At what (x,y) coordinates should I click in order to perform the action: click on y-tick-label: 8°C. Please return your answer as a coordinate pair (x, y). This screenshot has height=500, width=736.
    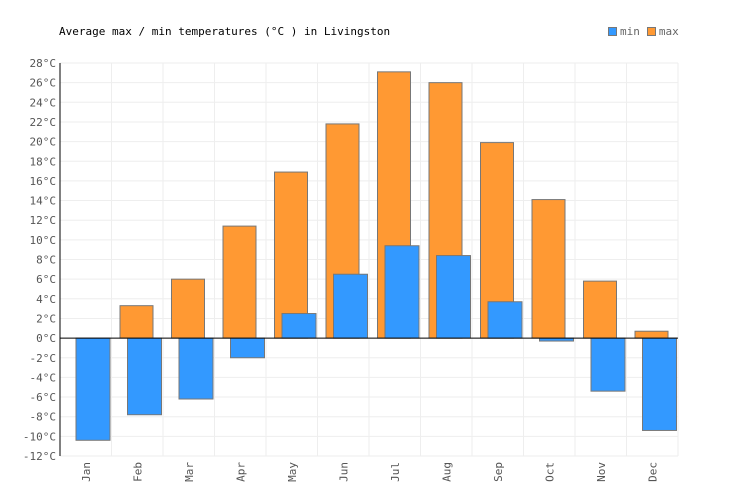
    Looking at the image, I should click on (46, 260).